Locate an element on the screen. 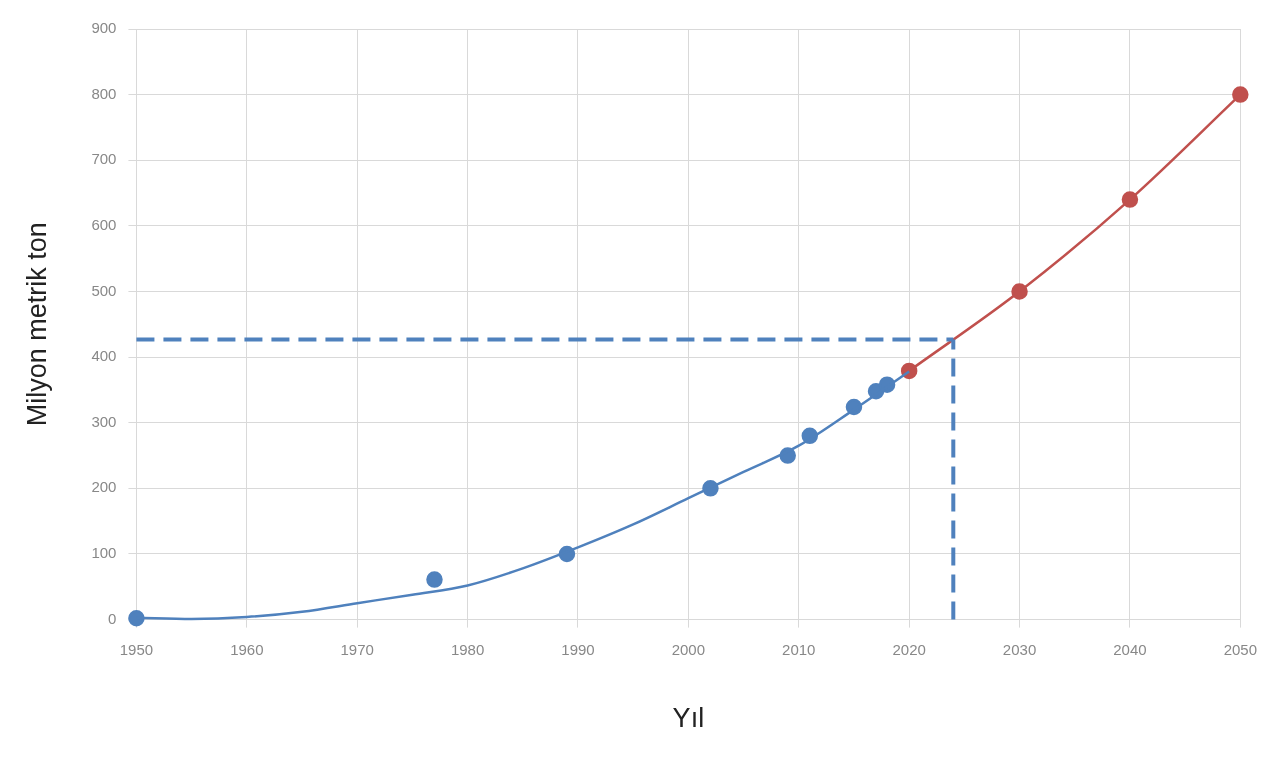 The width and height of the screenshot is (1279, 758). x-tick-label: 1960 is located at coordinates (247, 649).